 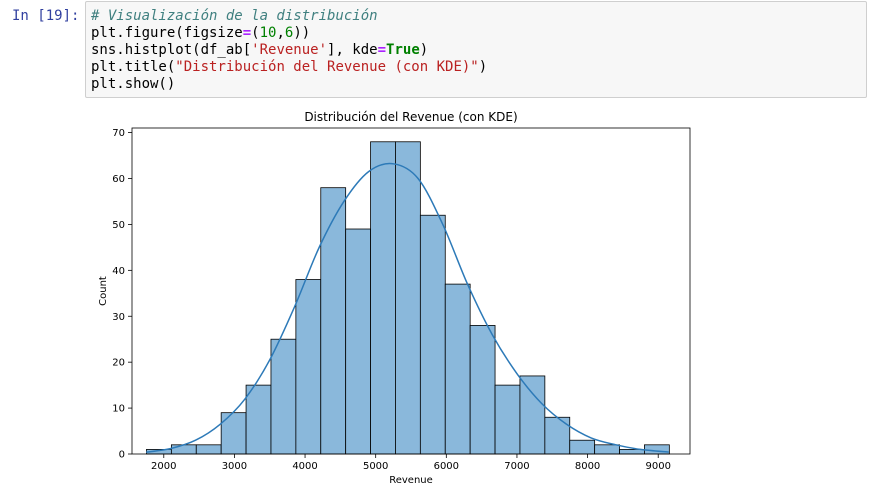 I want to click on y-axis-label: Count, so click(x=103, y=291).